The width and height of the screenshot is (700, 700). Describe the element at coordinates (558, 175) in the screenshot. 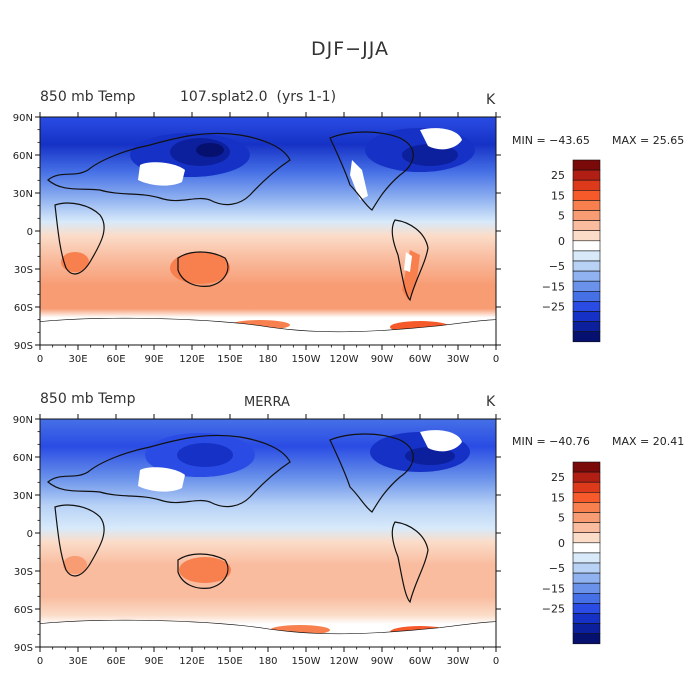

I see `colorbar-label: 25` at that location.